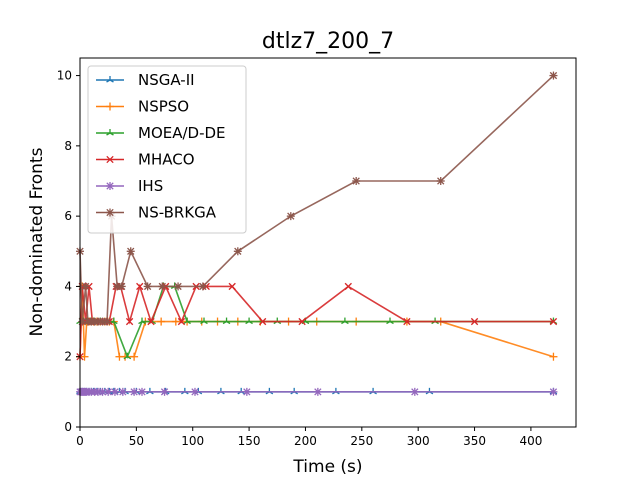 The image size is (640, 480). What do you see at coordinates (129, 186) in the screenshot?
I see `legend-entry: IHS` at bounding box center [129, 186].